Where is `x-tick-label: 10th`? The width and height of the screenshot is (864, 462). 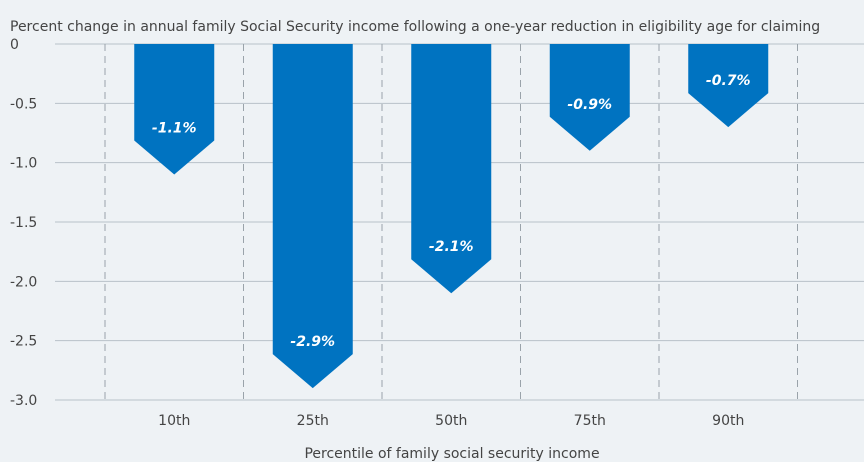 x-tick-label: 10th is located at coordinates (174, 421).